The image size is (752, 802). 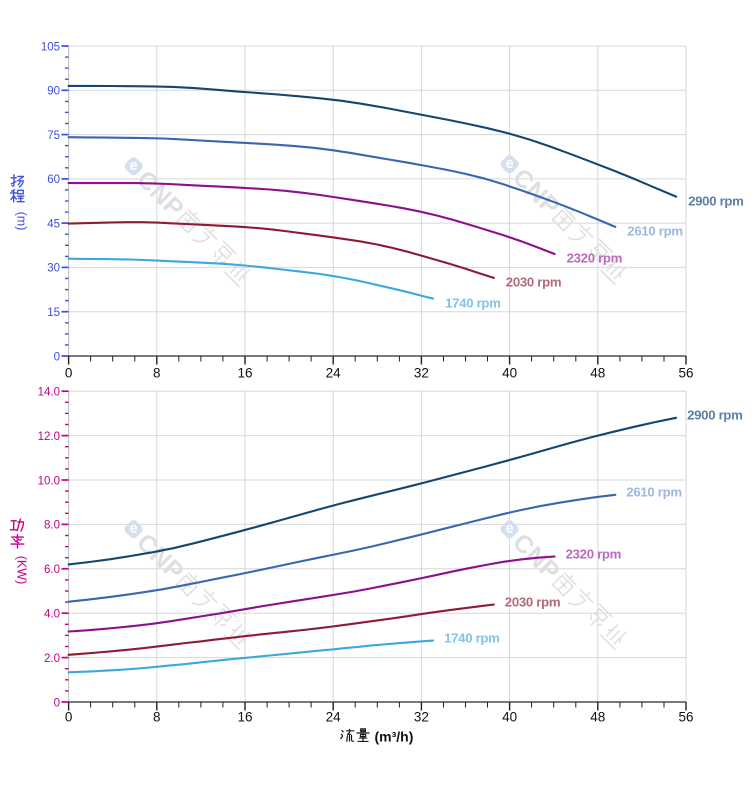 What do you see at coordinates (22, 570) in the screenshot?
I see `svg-text: (KW)` at bounding box center [22, 570].